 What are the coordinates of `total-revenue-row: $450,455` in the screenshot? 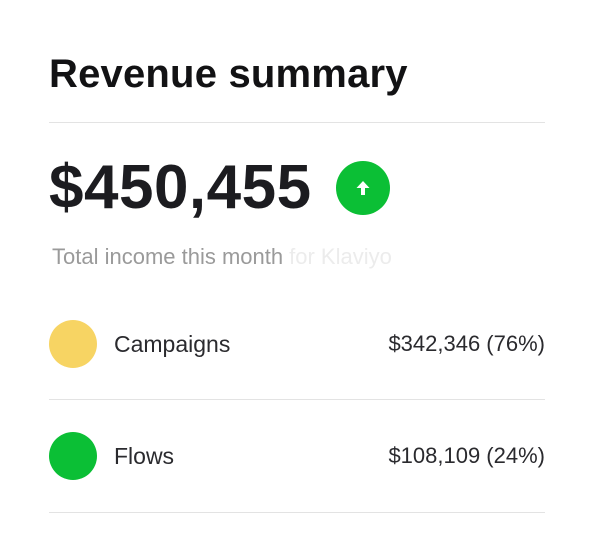 It's located at (219, 188).